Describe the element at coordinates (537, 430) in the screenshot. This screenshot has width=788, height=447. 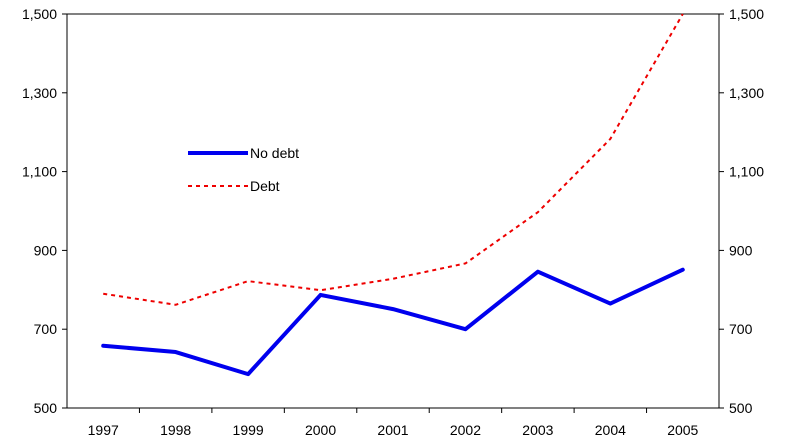
I see `x-tick-label: 2003` at that location.